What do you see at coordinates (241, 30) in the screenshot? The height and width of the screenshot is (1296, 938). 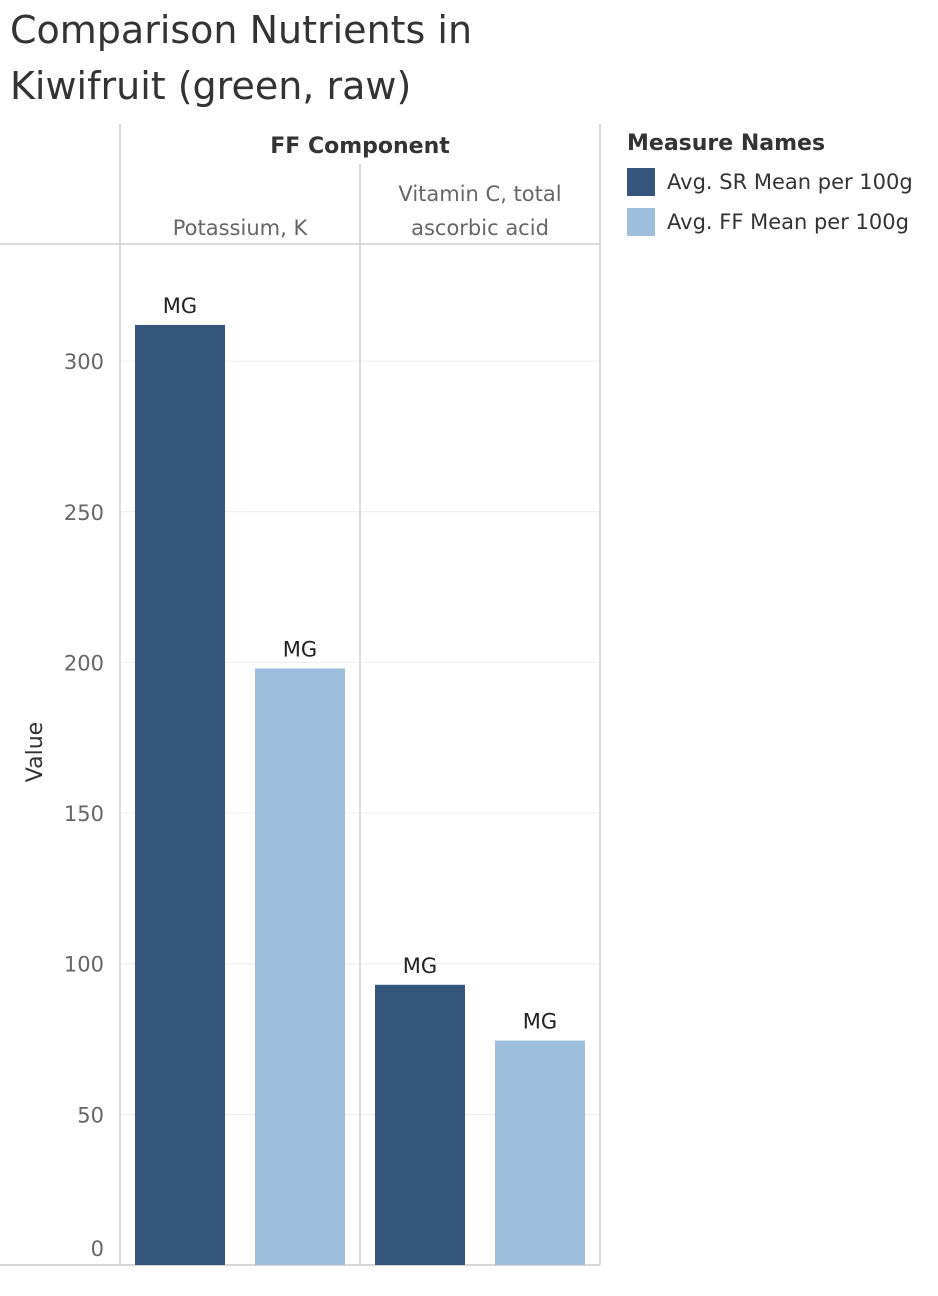 I see `chart-title-line-1: Comparison Nutrients in` at bounding box center [241, 30].